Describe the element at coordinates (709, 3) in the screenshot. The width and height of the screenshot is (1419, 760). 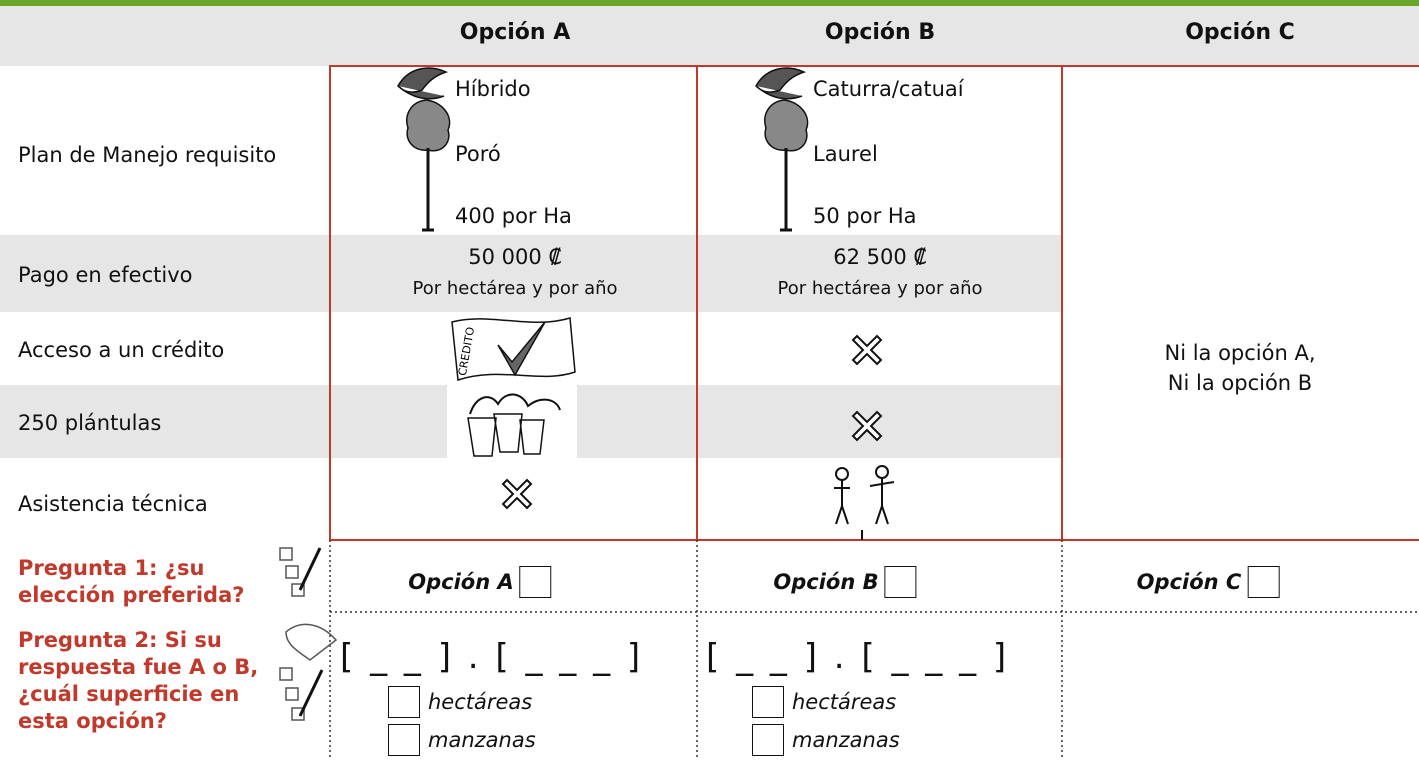
I see `top-bar` at that location.